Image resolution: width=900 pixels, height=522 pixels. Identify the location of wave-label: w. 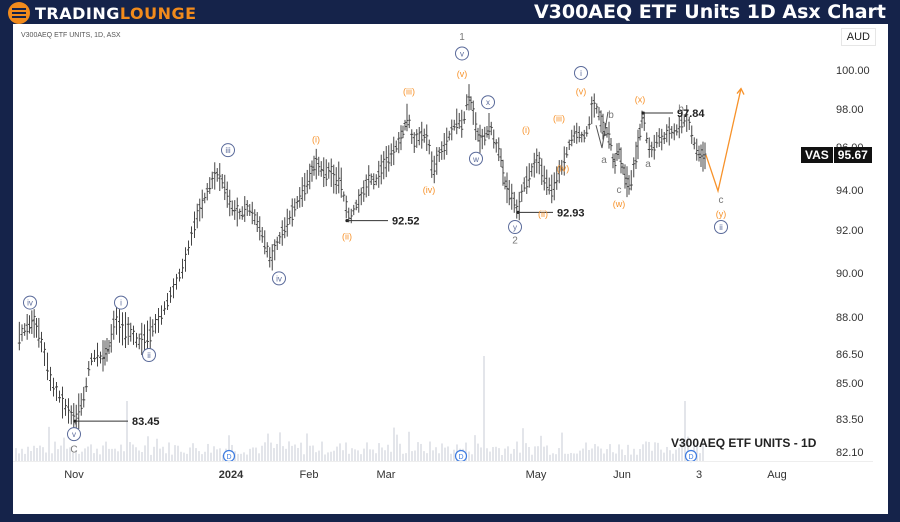
(475, 159).